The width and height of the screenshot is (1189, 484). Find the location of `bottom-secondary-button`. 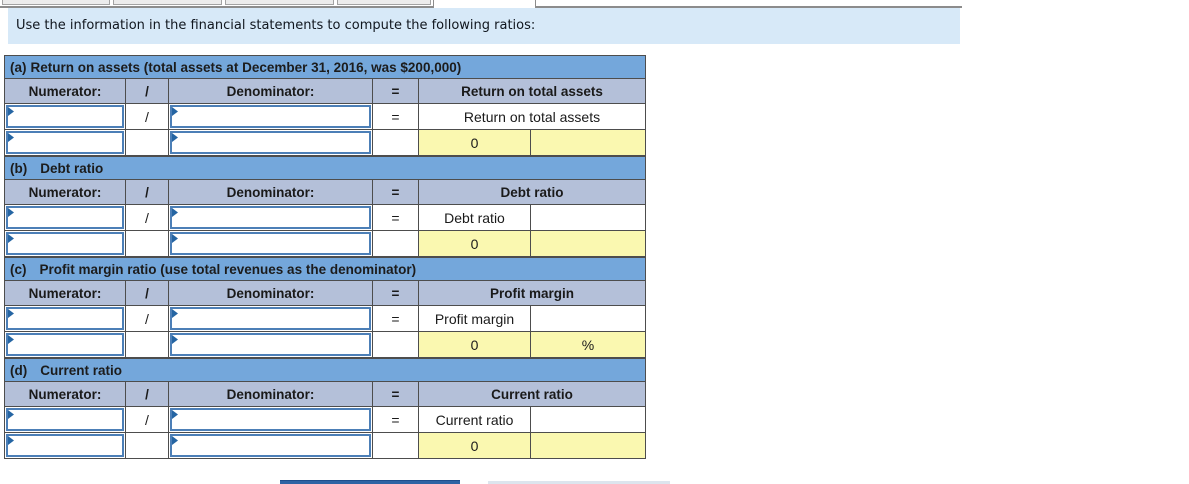

bottom-secondary-button is located at coordinates (579, 482).